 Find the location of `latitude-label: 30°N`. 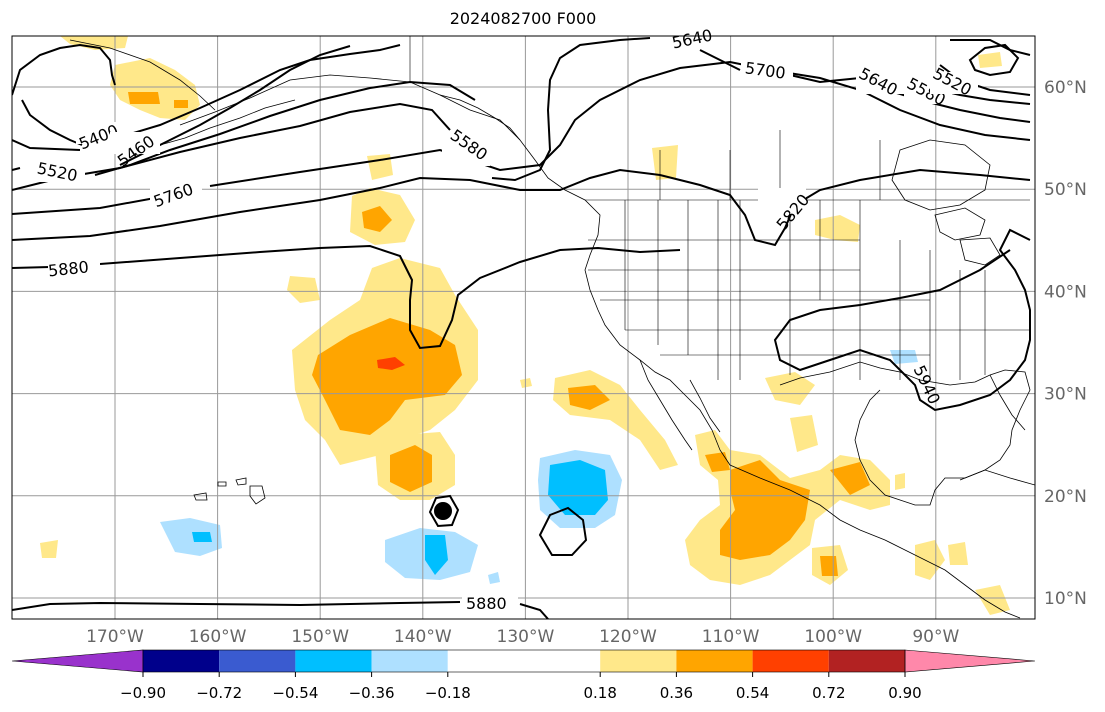

latitude-label: 30°N is located at coordinates (1065, 395).